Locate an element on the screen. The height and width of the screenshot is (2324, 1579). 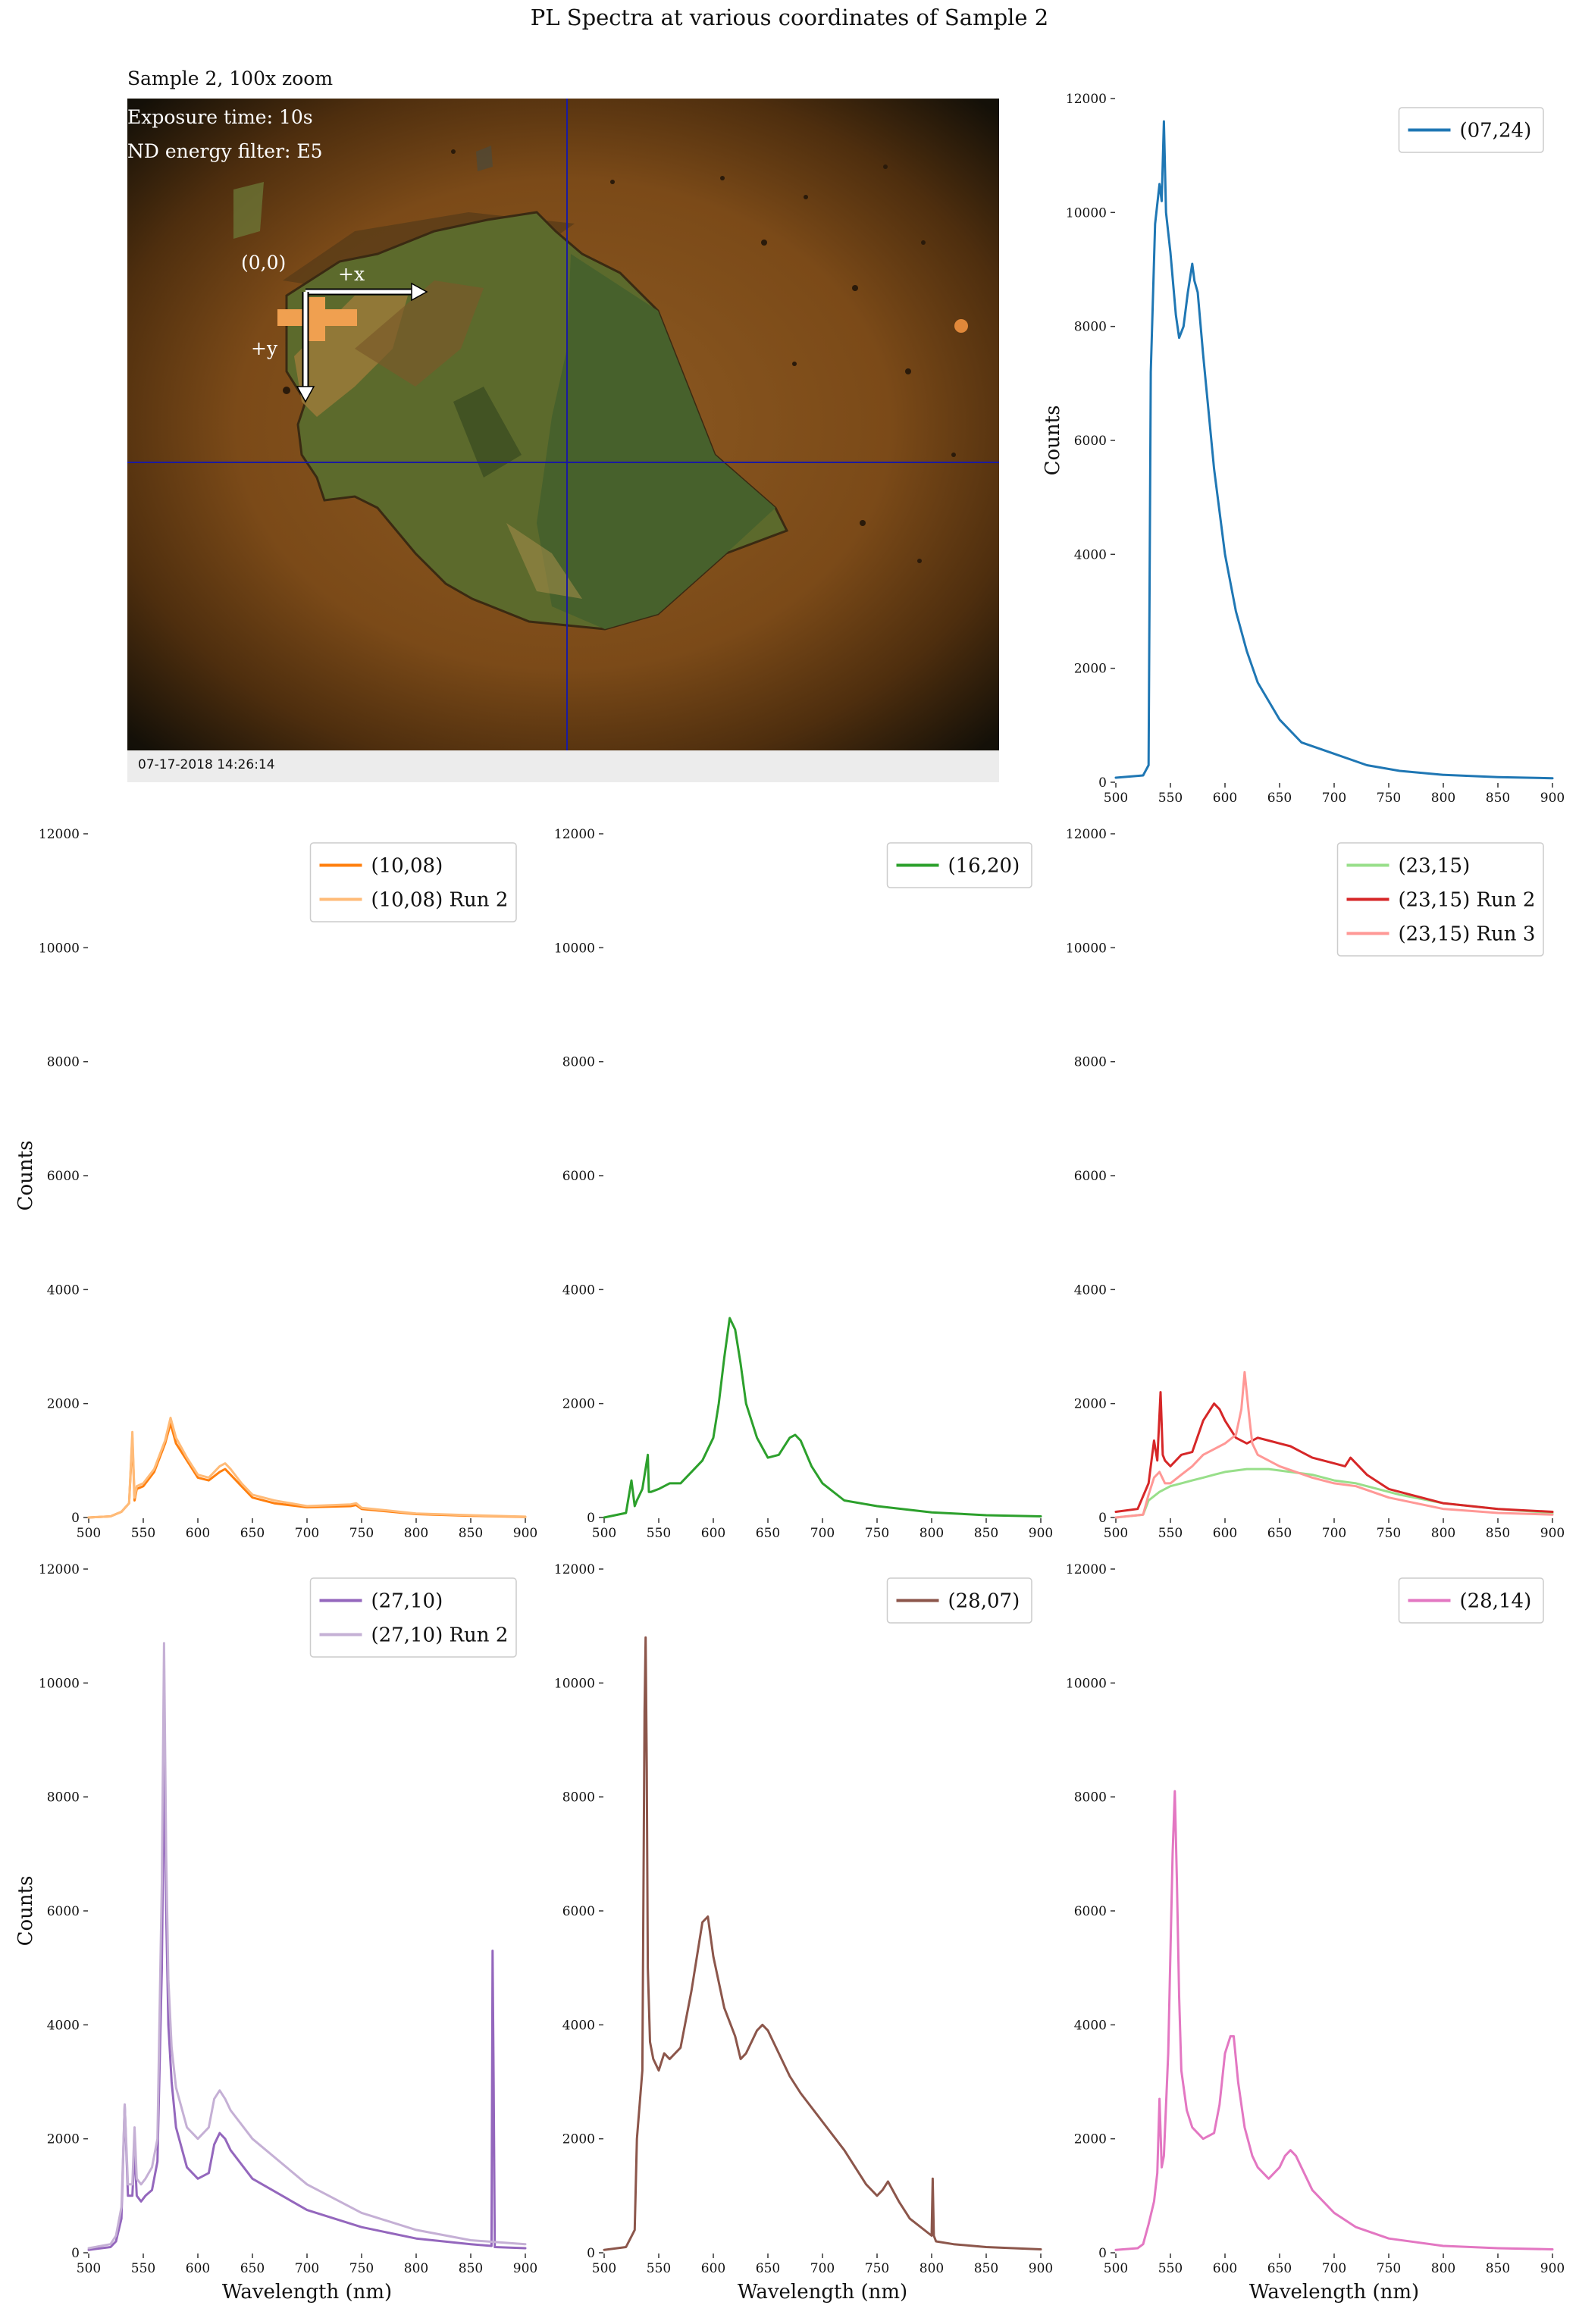
legend-label: (10,08) Run 2 is located at coordinates (440, 900).